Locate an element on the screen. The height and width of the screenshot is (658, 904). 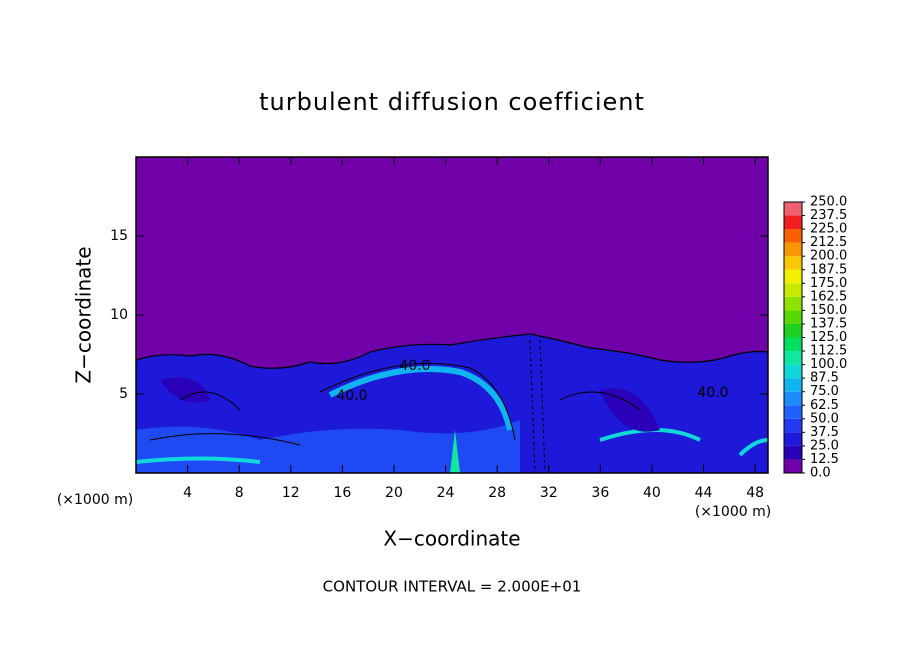
colorbar-label: 12.5 is located at coordinates (824, 459).